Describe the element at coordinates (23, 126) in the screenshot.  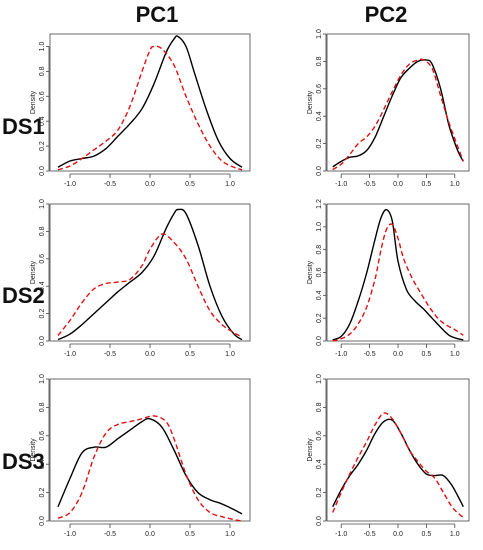
I see `row-label-ds1: DS1` at that location.